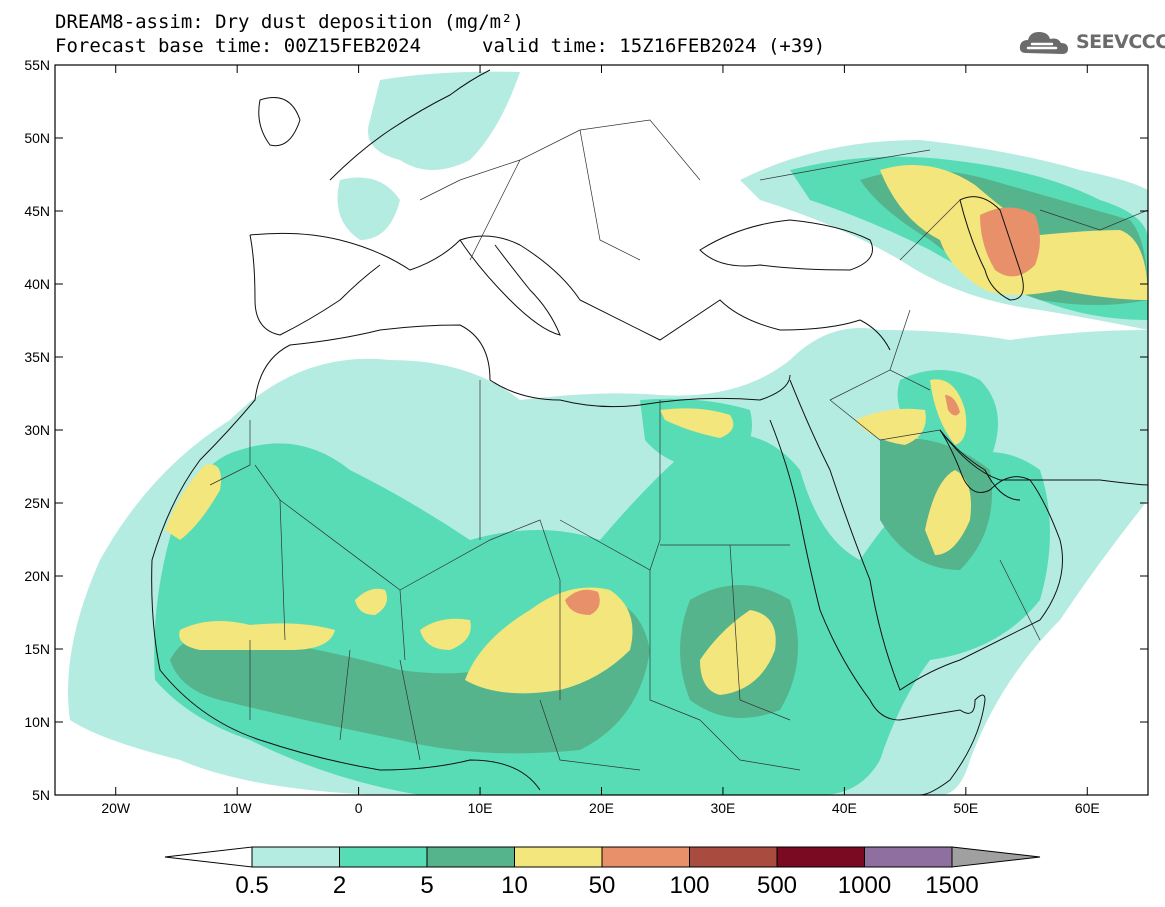  I want to click on coast-horn, so click(942, 744).